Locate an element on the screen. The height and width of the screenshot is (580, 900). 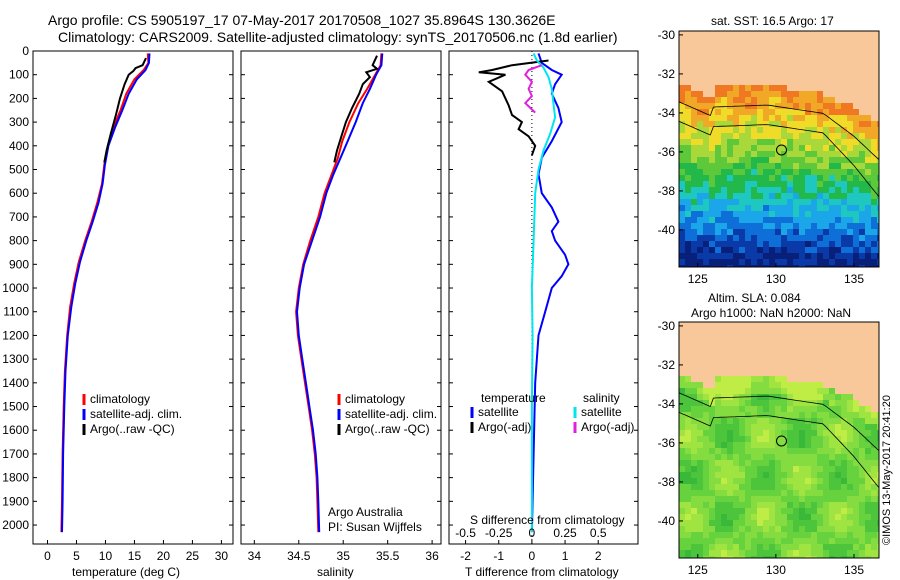
s-tick-label: 0.25 is located at coordinates (565, 533).